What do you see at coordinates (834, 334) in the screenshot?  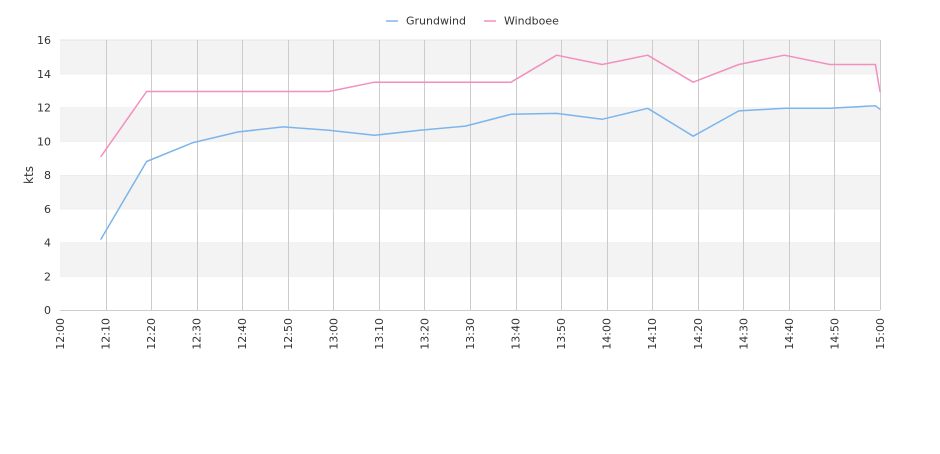 I see `x-tick-label: 14:50` at bounding box center [834, 334].